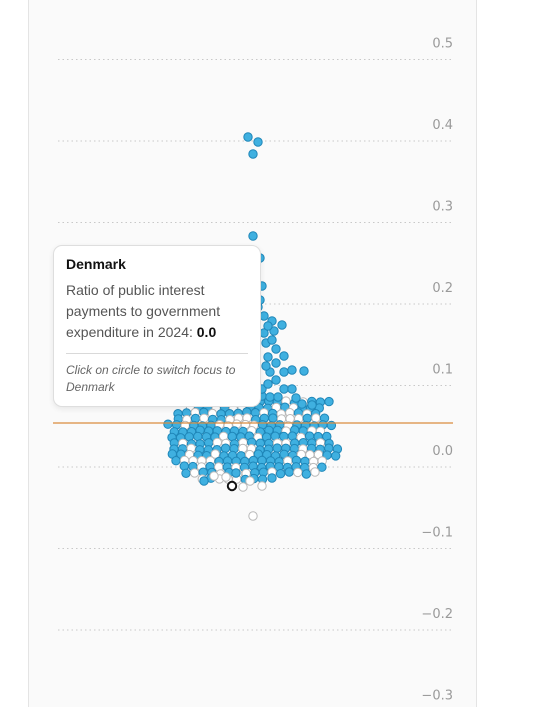  I want to click on tooltip-value: 0.0, so click(206, 332).